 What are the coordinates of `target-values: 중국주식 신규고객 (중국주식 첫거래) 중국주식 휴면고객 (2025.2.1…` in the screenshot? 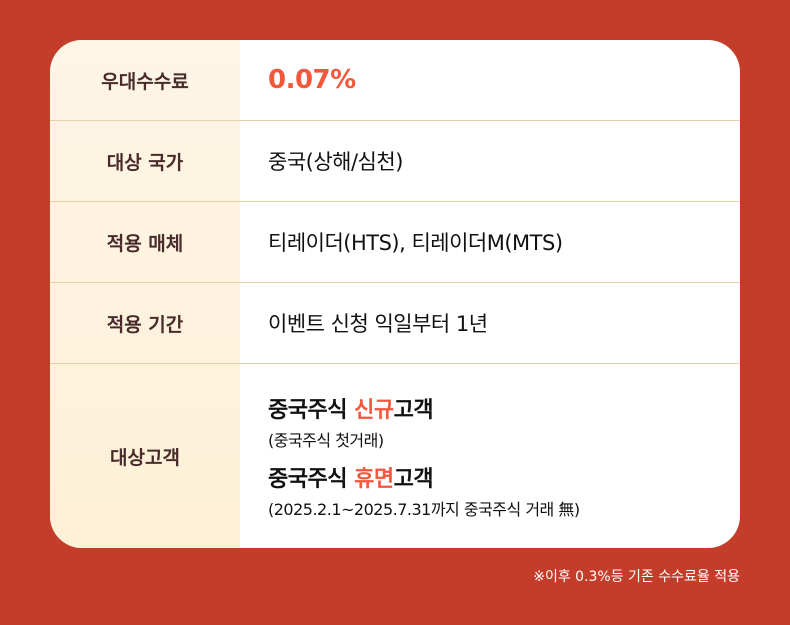 It's located at (410, 456).